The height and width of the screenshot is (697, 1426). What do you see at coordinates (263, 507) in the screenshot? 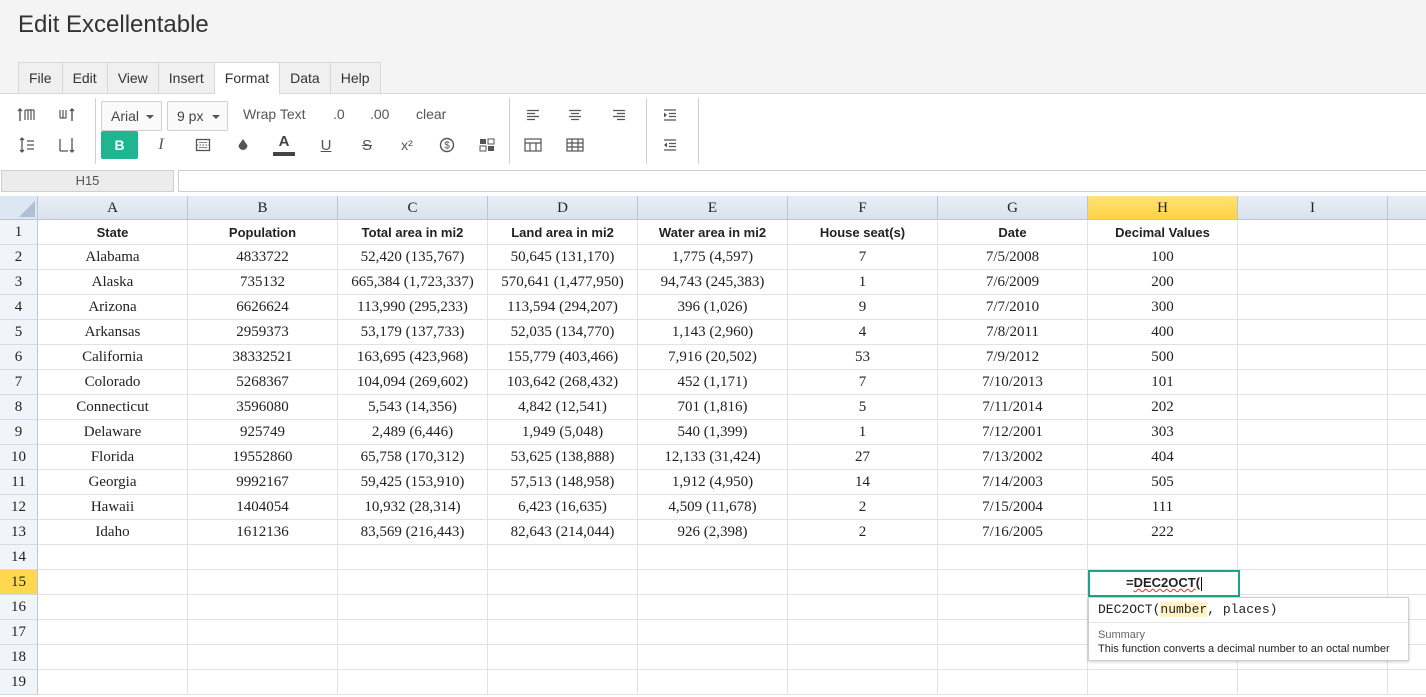
I see `table-cell: 1404054` at bounding box center [263, 507].